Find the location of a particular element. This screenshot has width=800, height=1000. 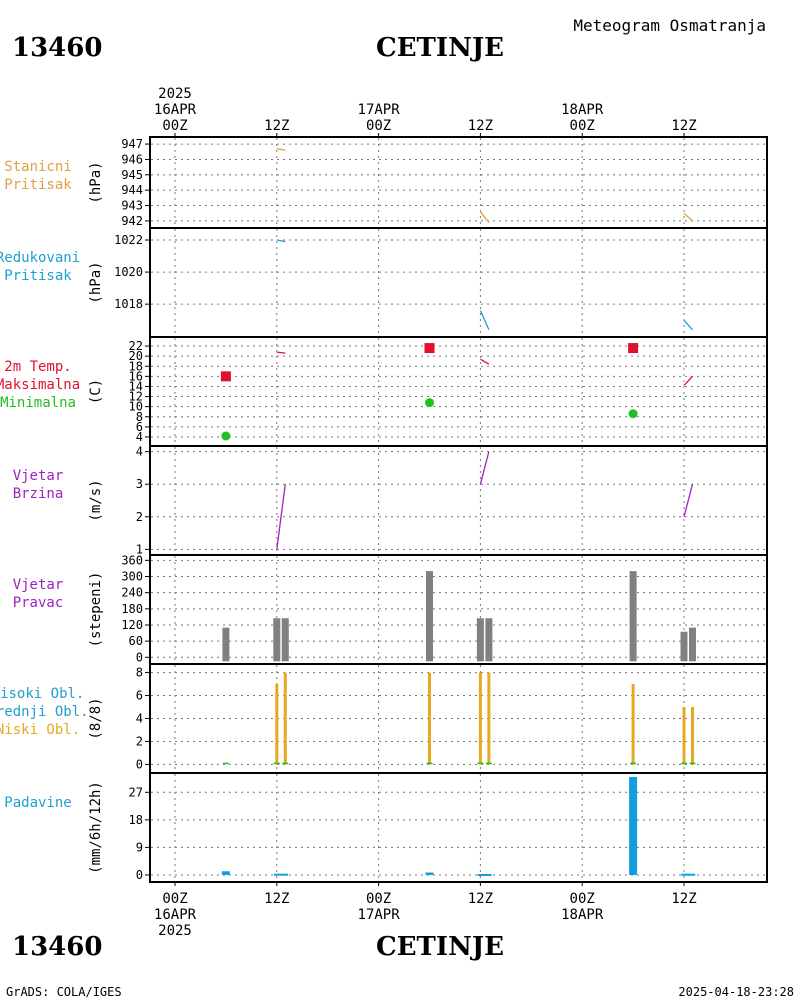

panel-label: Pritisak is located at coordinates (38, 276).